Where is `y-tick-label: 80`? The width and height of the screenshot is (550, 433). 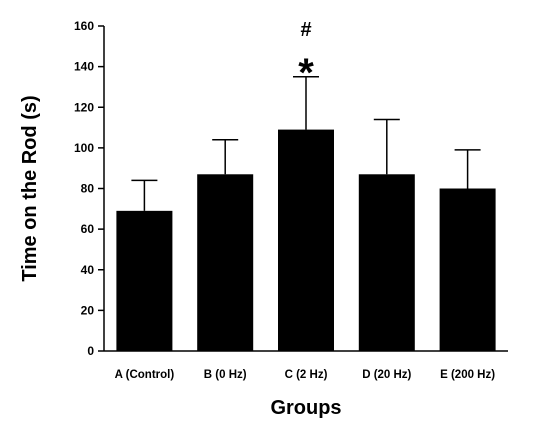
y-tick-label: 80 is located at coordinates (88, 189).